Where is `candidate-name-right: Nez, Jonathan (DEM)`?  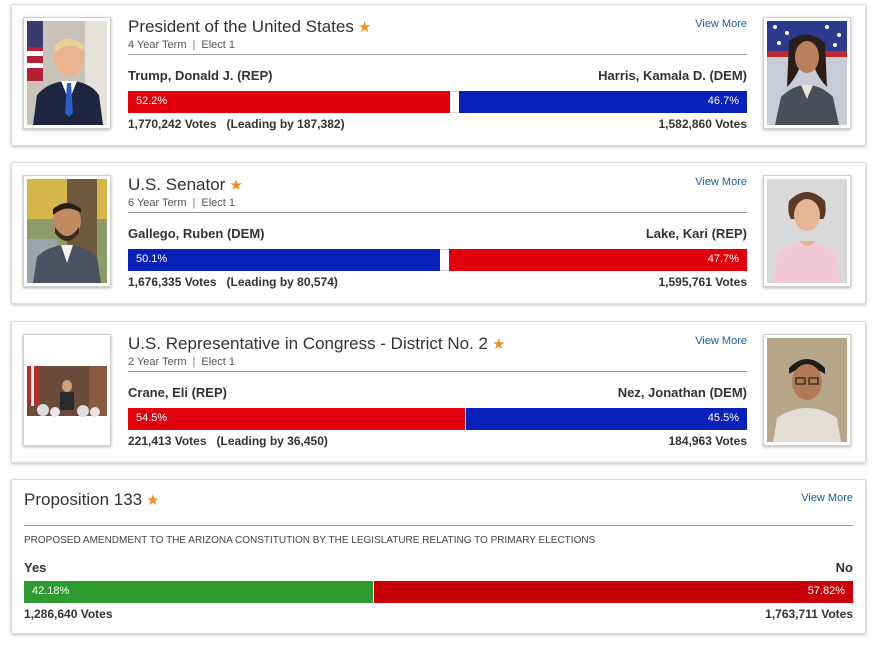 candidate-name-right: Nez, Jonathan (DEM) is located at coordinates (682, 392).